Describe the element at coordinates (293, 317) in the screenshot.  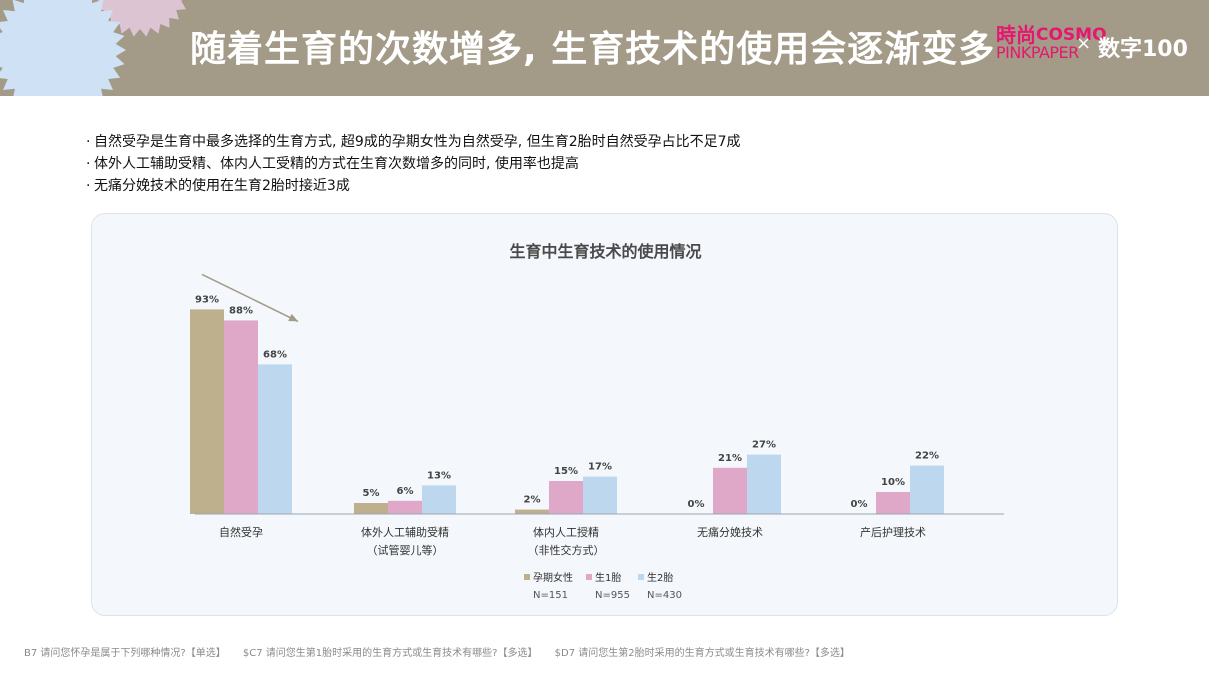
I see `trend-arrow-head` at that location.